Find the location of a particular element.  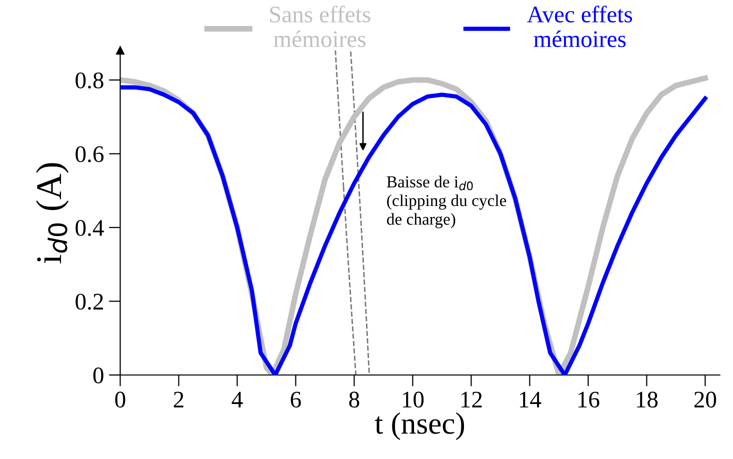

x-tick-label: 16 is located at coordinates (589, 400).